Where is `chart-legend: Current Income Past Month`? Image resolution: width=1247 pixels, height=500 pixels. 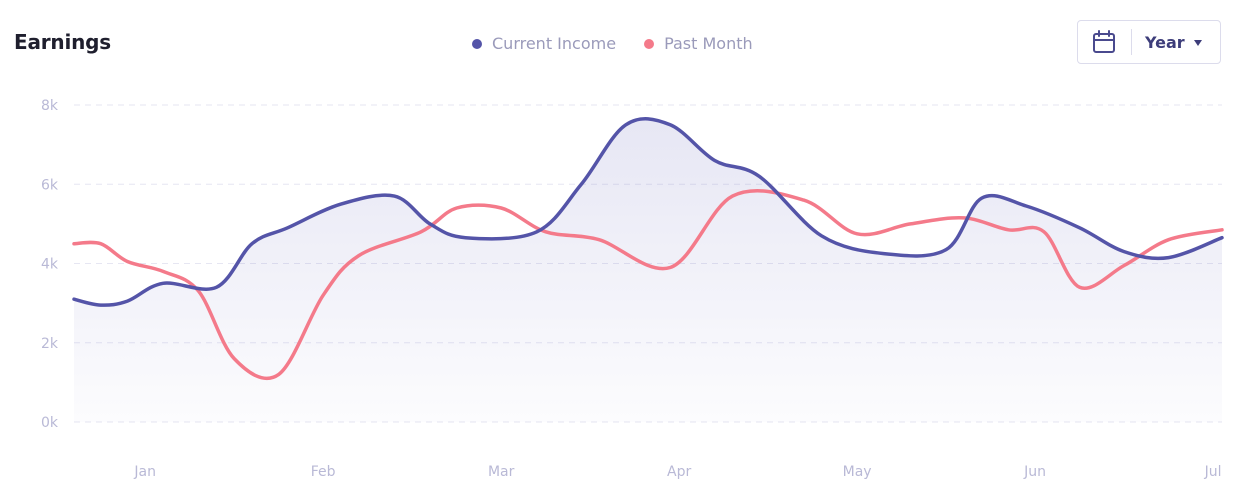
chart-legend: Current Income Past Month is located at coordinates (612, 43).